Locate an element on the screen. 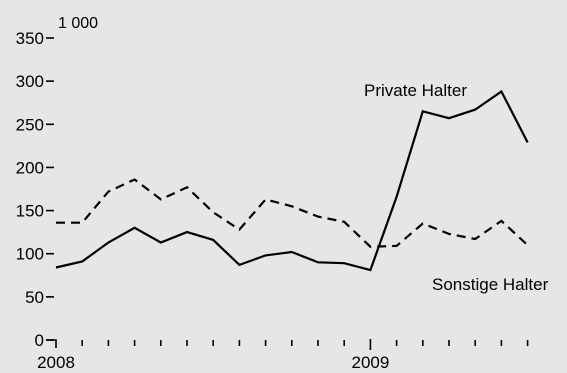 The width and height of the screenshot is (567, 373). series-label-sonstige-halter: Sonstige Halter is located at coordinates (490, 284).